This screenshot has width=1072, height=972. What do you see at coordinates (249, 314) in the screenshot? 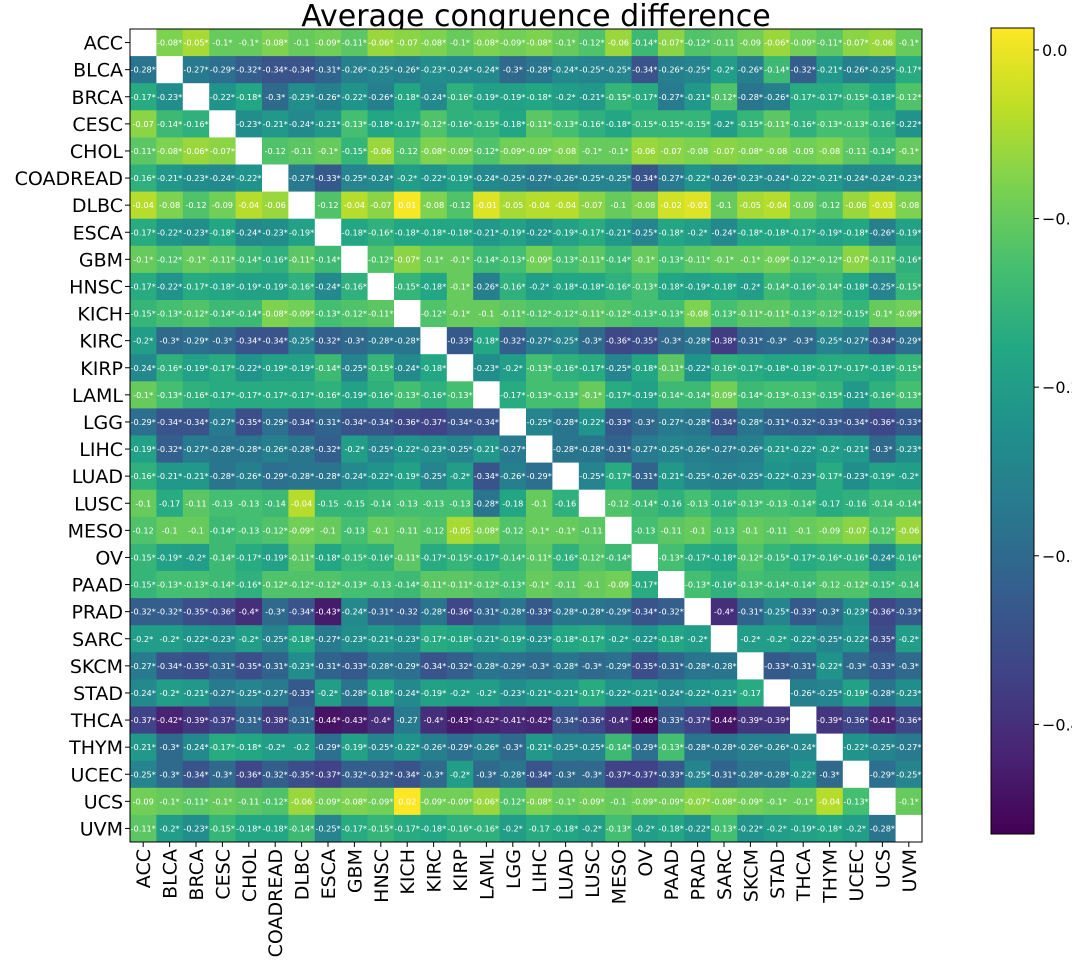
I see `heatmap-cell-kich-chol` at bounding box center [249, 314].